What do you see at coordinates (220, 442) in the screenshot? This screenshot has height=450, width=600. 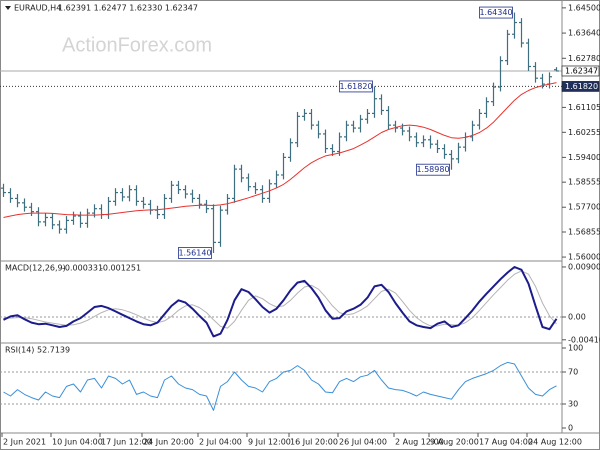 I see `x-tick-label: 2 Jul 04:00` at bounding box center [220, 442].